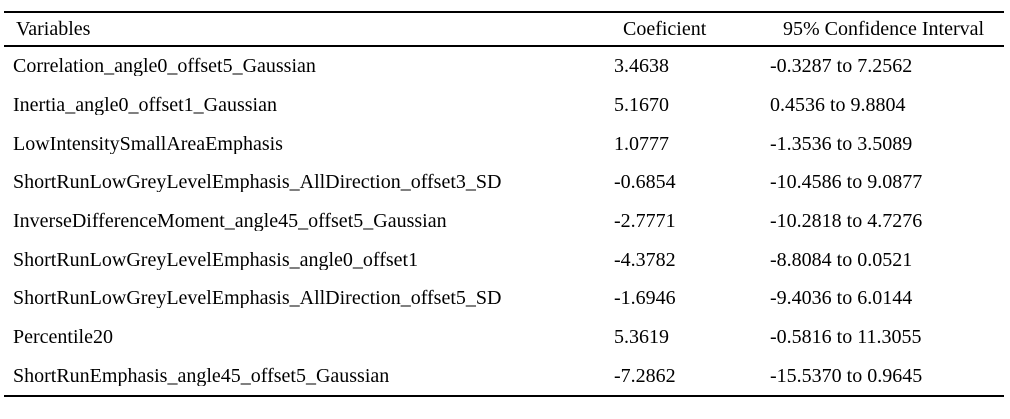  Describe the element at coordinates (665, 29) in the screenshot. I see `column-header-coefficient: Coeficient` at that location.